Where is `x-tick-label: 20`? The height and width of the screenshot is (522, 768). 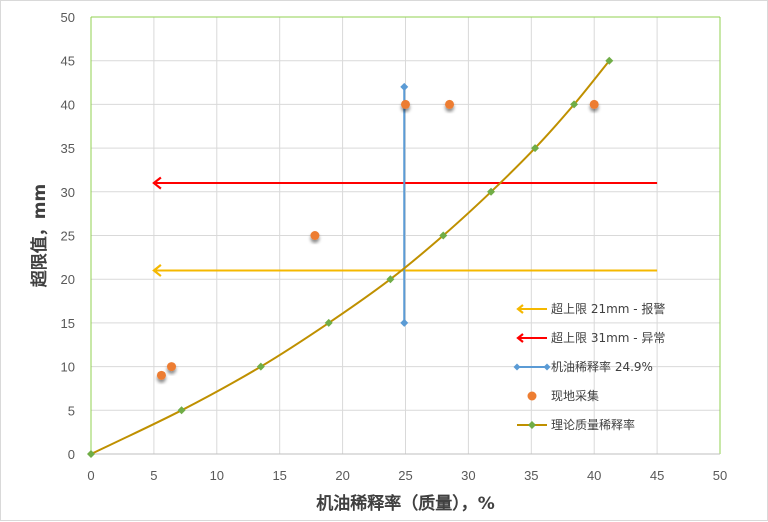
x-tick-label: 20 is located at coordinates (342, 475).